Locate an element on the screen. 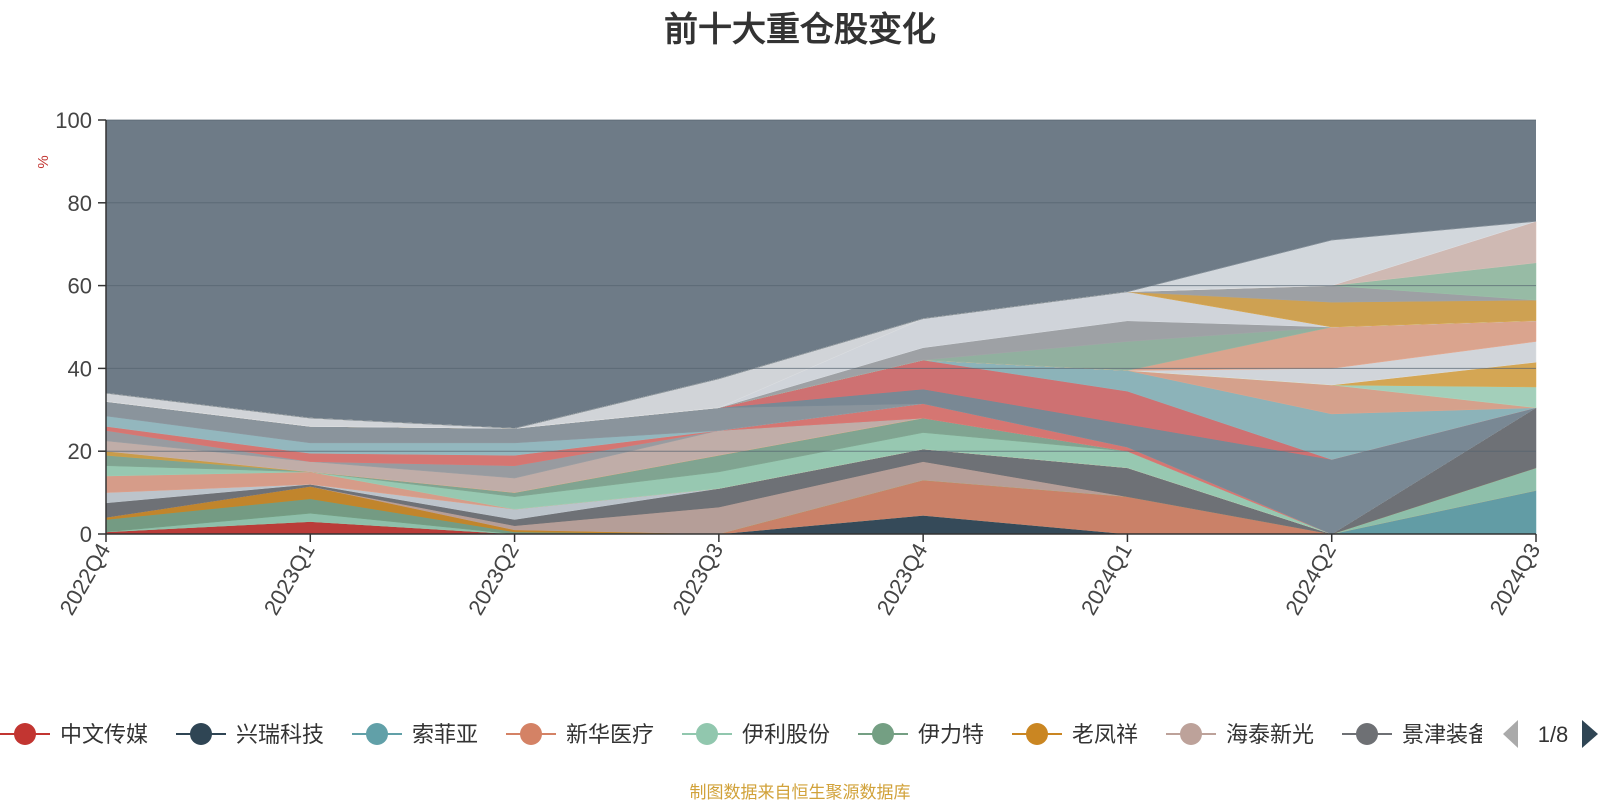 Image resolution: width=1600 pixels, height=803 pixels. y-tick-label-3: 60 is located at coordinates (80, 286).